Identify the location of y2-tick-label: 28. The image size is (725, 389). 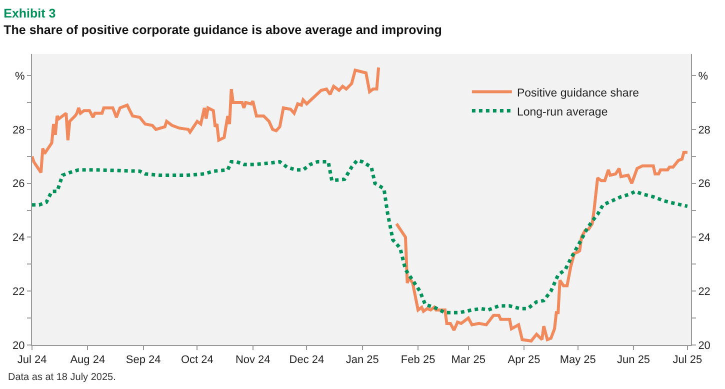
(704, 130).